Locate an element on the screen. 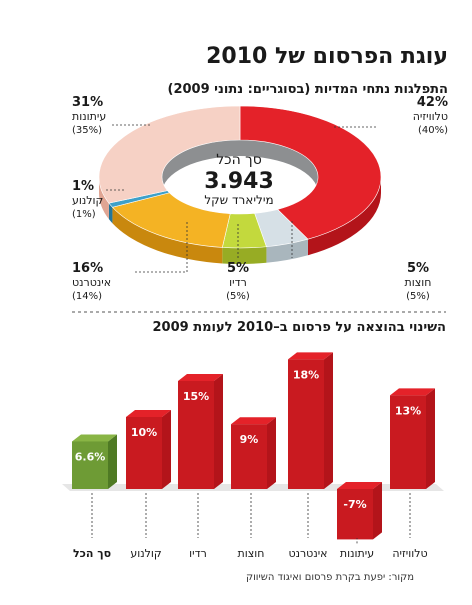  slice-leader-line is located at coordinates (161, 247).